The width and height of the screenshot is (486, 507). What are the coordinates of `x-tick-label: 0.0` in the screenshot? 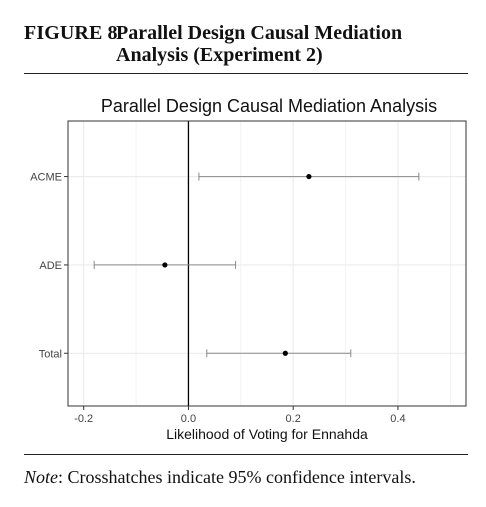 It's located at (188, 419).